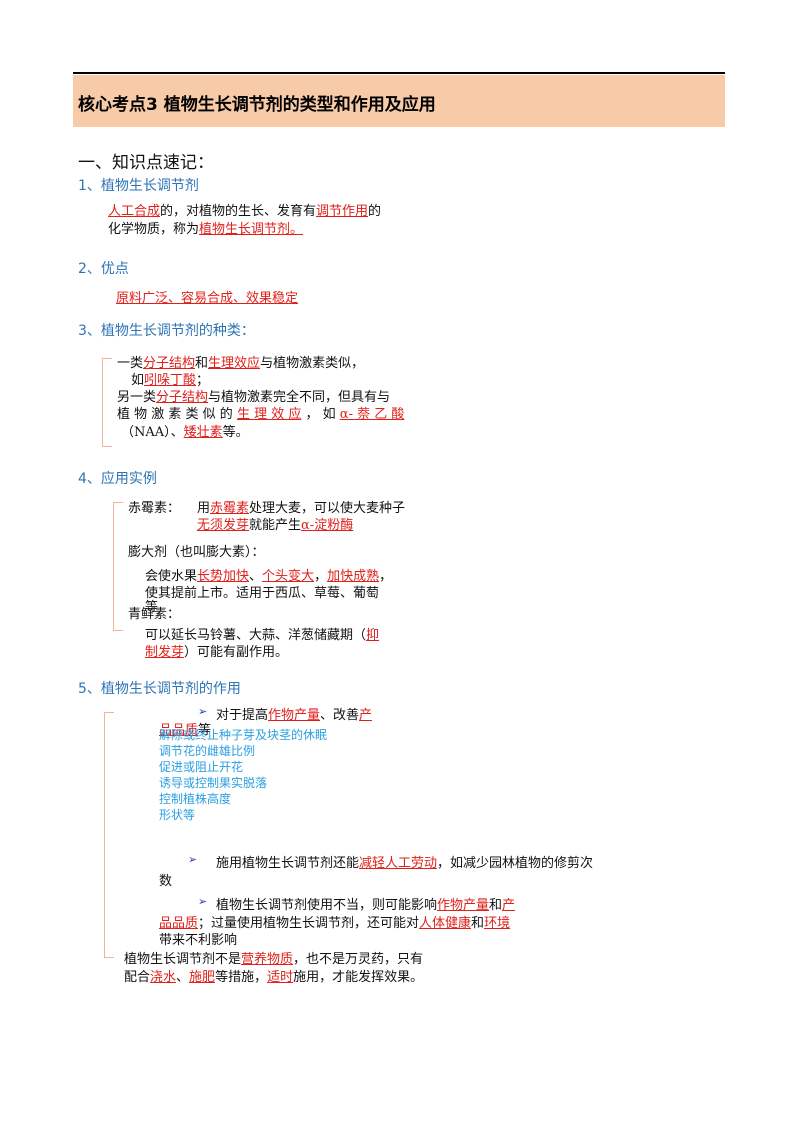 Image resolution: width=800 pixels, height=1132 pixels. I want to click on s1-term-regulation: 调节作用, so click(342, 211).